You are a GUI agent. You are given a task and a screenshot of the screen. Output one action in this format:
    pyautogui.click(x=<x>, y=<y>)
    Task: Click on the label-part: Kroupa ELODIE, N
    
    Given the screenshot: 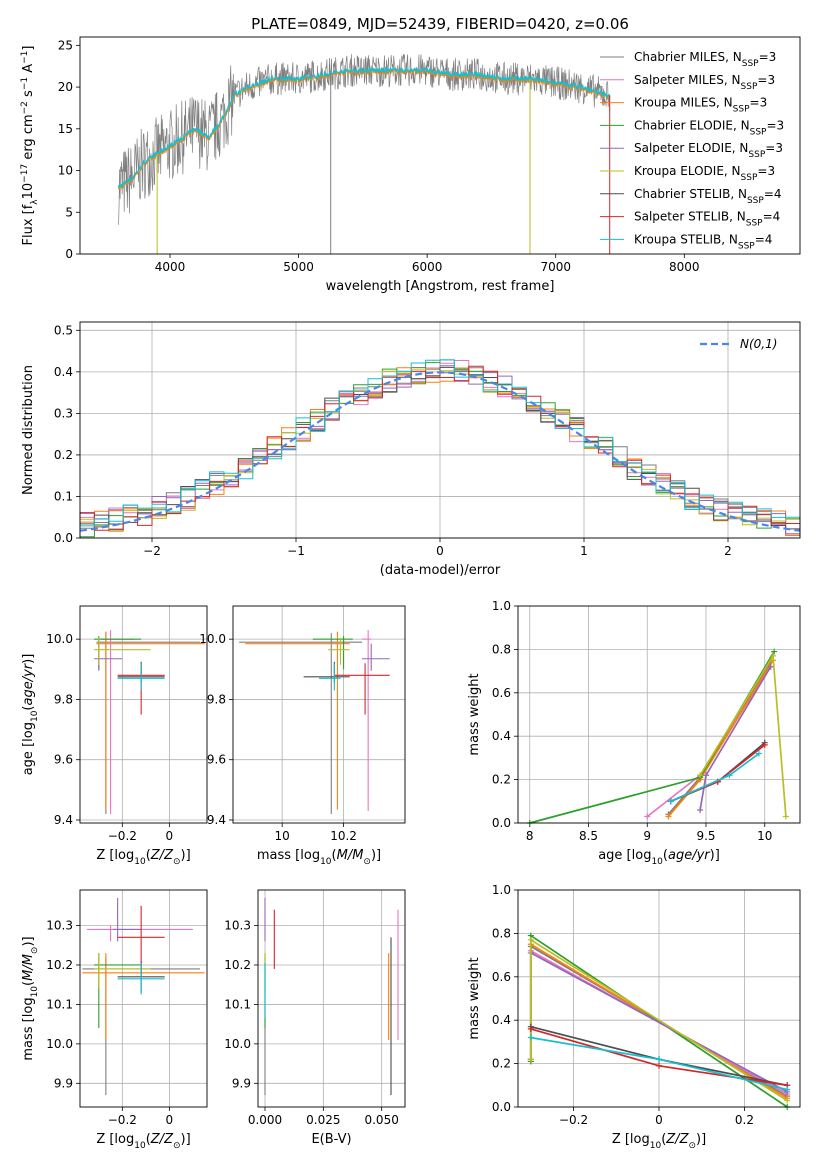 What is the action you would take?
    pyautogui.click(x=687, y=171)
    